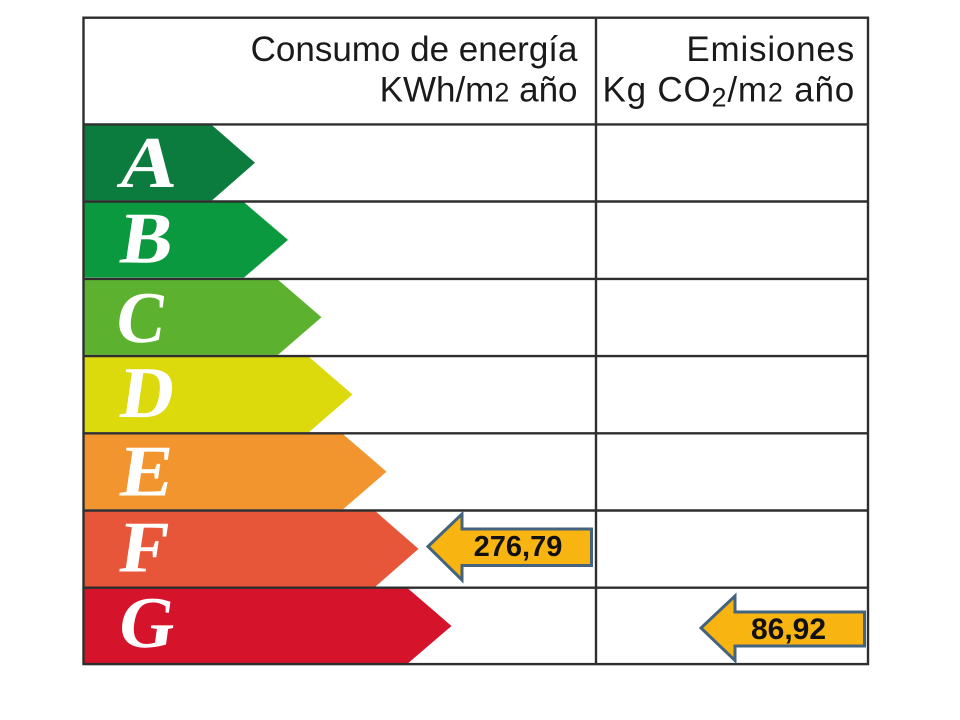  Describe the element at coordinates (728, 92) in the screenshot. I see `svg-text: Kg CO2/m2 año` at that location.